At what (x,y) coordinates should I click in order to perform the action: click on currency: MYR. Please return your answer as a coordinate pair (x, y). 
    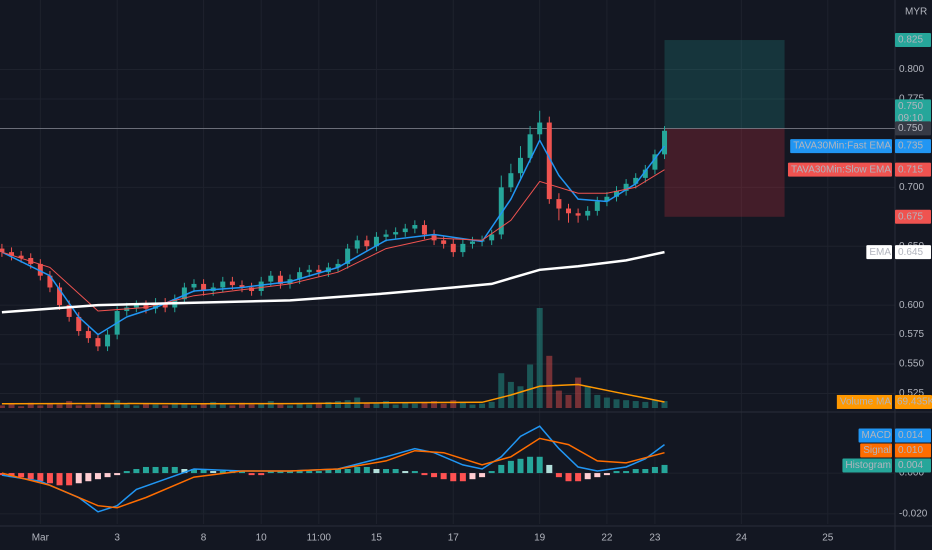
    Looking at the image, I should click on (916, 12).